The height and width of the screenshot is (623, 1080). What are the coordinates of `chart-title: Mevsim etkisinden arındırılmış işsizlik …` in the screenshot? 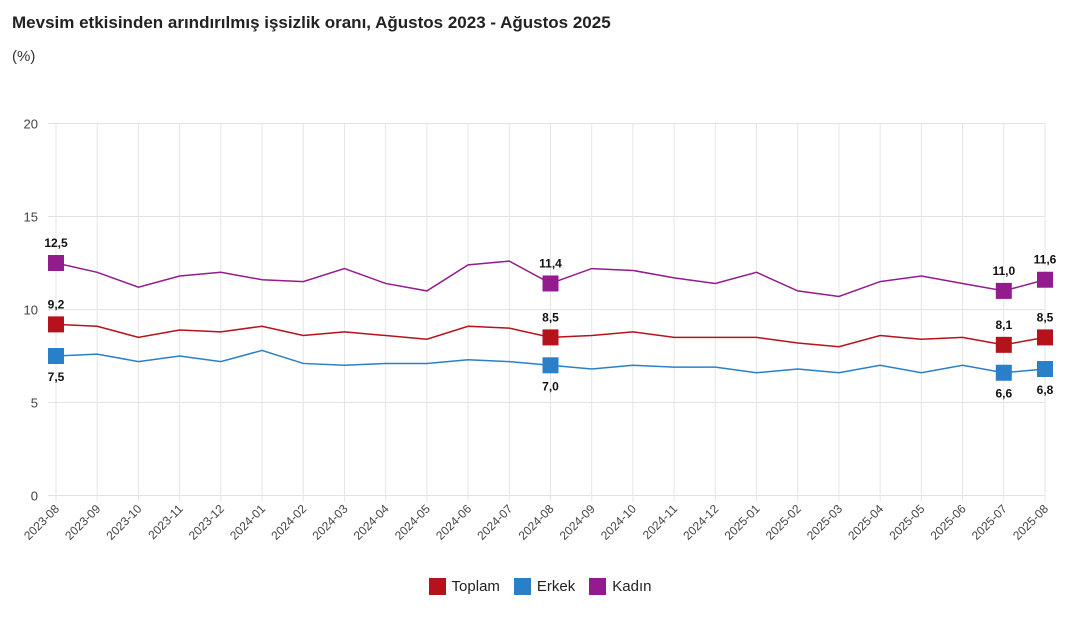 It's located at (311, 22).